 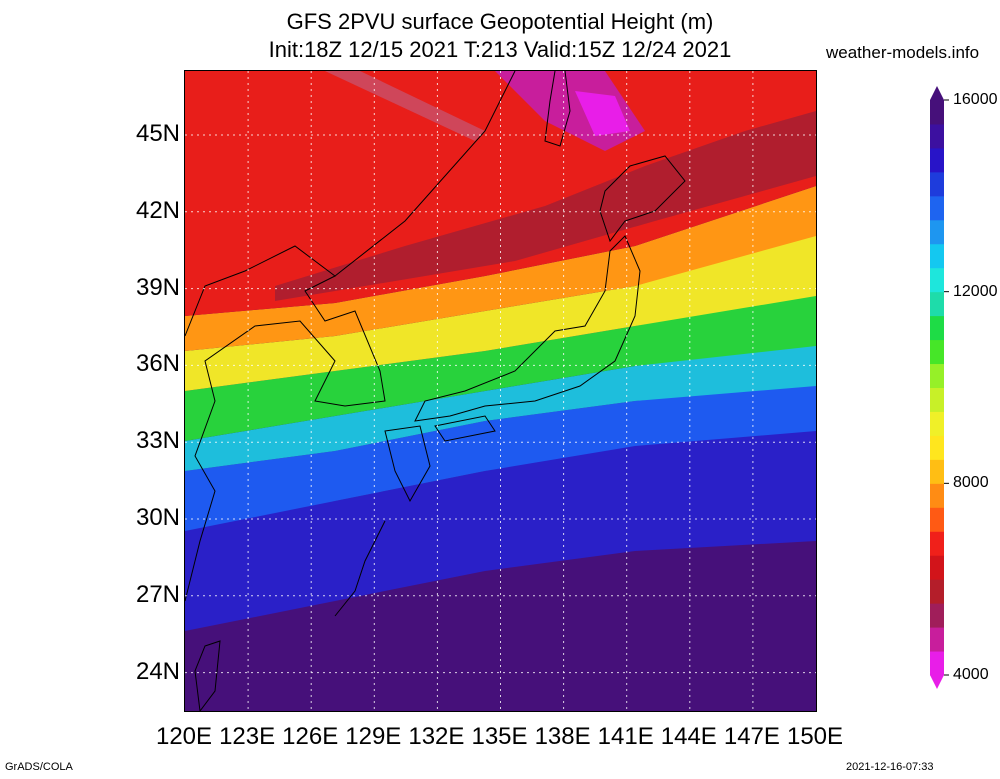 What do you see at coordinates (937, 93) in the screenshot?
I see `colorbar-max-arrow` at bounding box center [937, 93].